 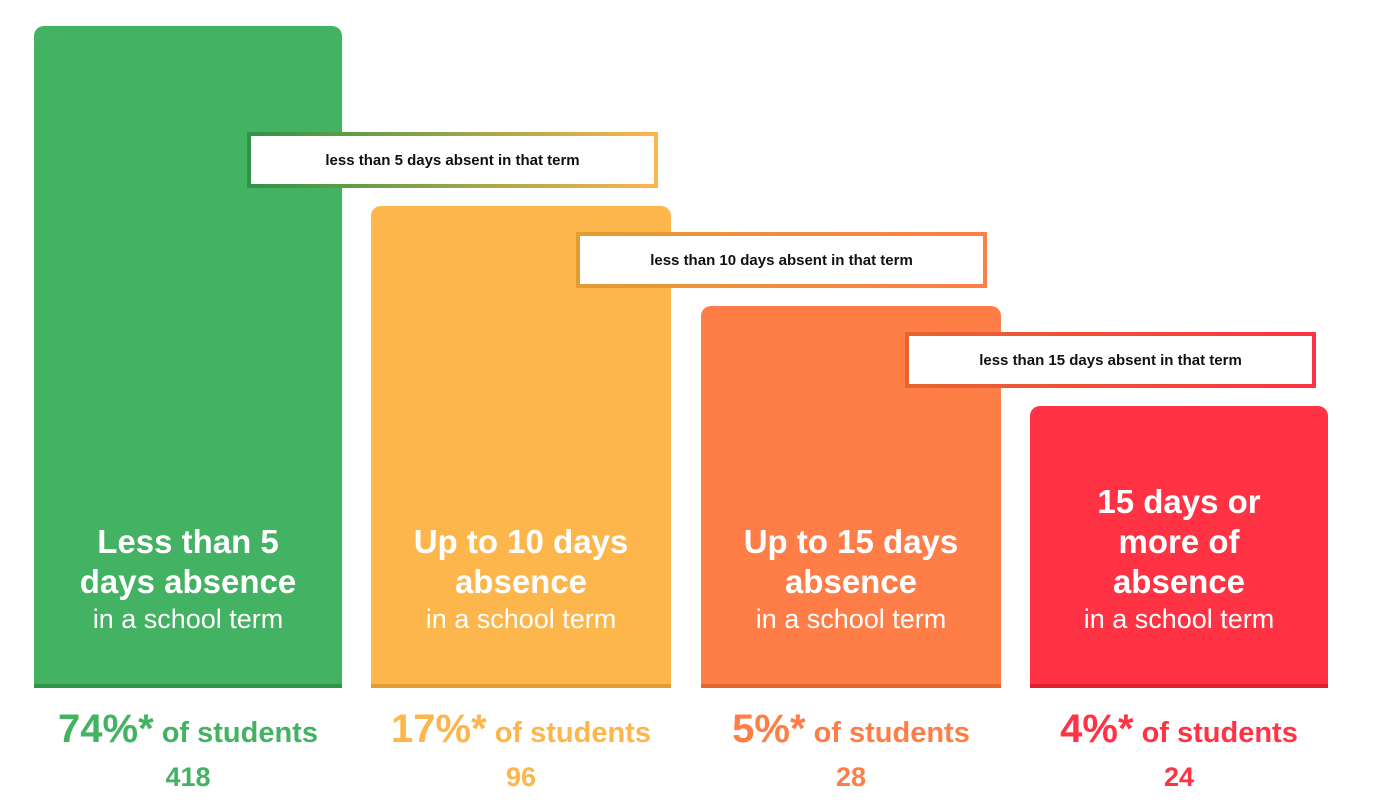 I want to click on stat-percent-line: 74%* of students, so click(x=188, y=733).